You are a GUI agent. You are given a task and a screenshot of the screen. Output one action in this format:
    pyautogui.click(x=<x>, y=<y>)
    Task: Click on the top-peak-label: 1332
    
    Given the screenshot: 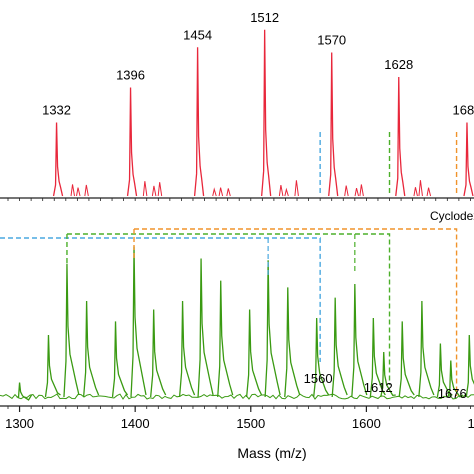 What is the action you would take?
    pyautogui.click(x=56, y=110)
    